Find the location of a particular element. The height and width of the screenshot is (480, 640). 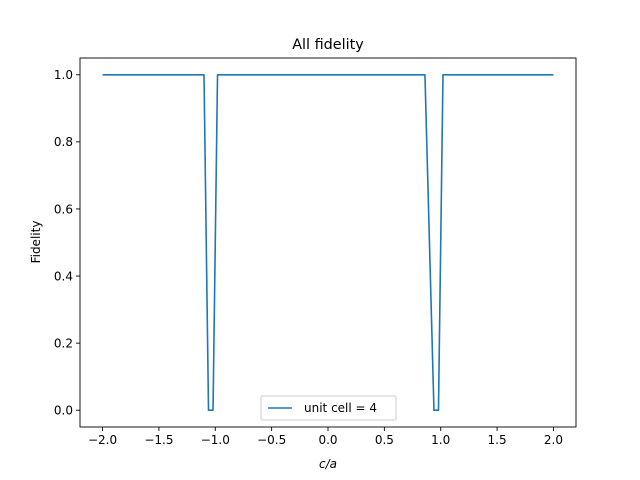

x-tick-label: 1.5 is located at coordinates (497, 440).